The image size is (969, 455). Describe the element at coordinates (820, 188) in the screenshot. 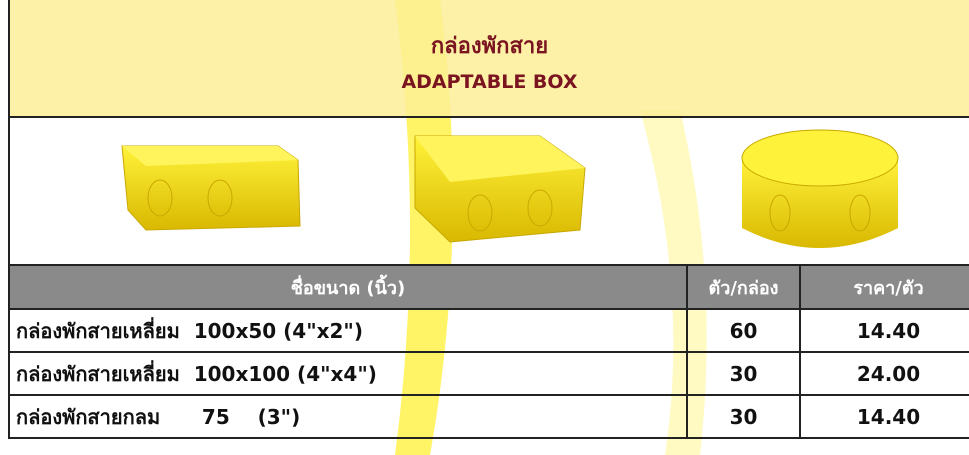

I see `round-box` at that location.